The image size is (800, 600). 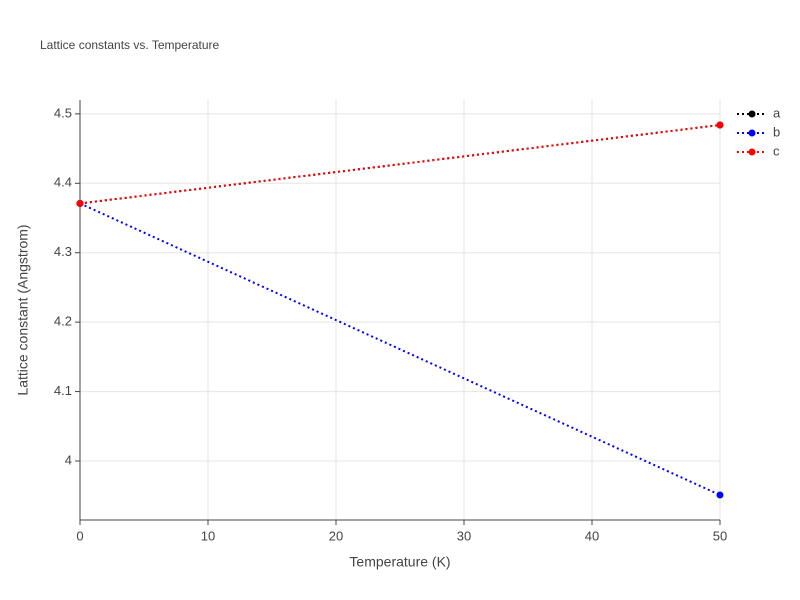 I want to click on y-tick-label: 4.5, so click(x=63, y=112).